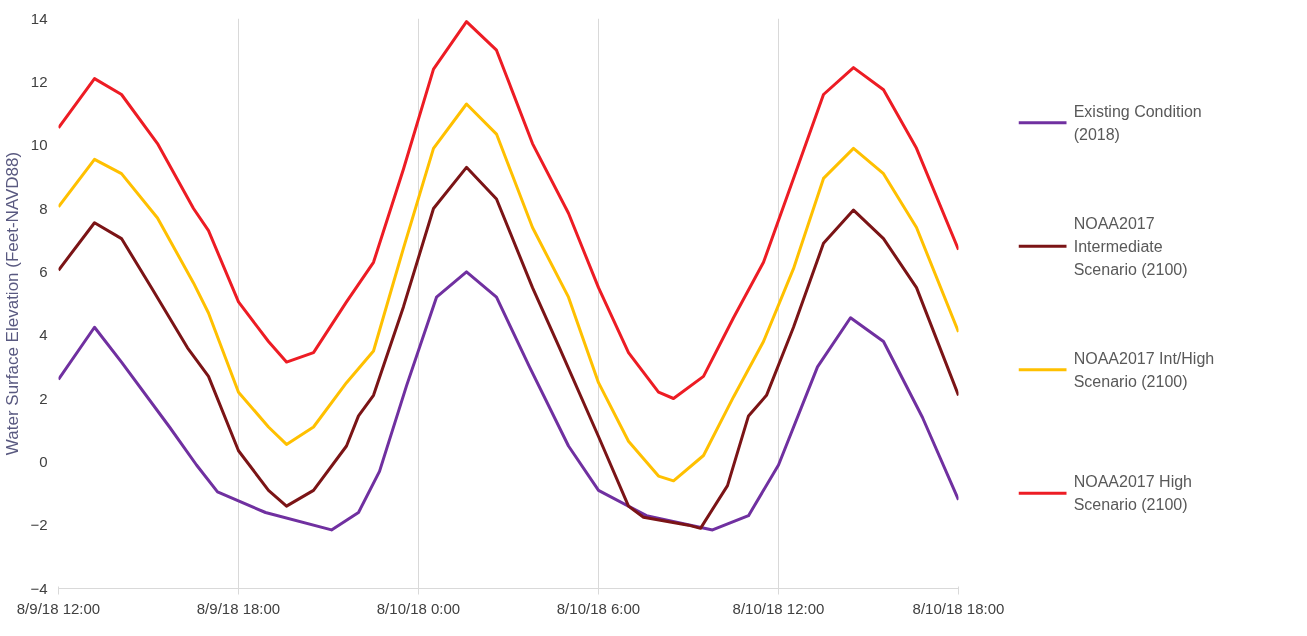 This screenshot has width=1307, height=636. What do you see at coordinates (43, 271) in the screenshot?
I see `y-tick-label: 6` at bounding box center [43, 271].